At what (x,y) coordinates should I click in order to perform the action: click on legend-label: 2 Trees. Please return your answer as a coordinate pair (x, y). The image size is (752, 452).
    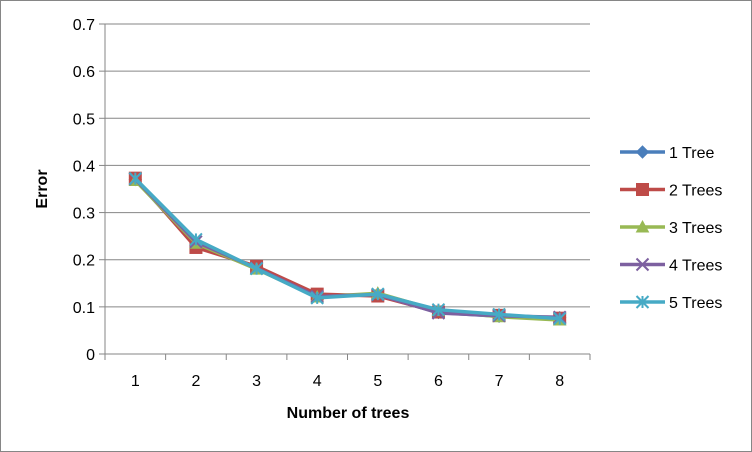
    Looking at the image, I should click on (695, 191).